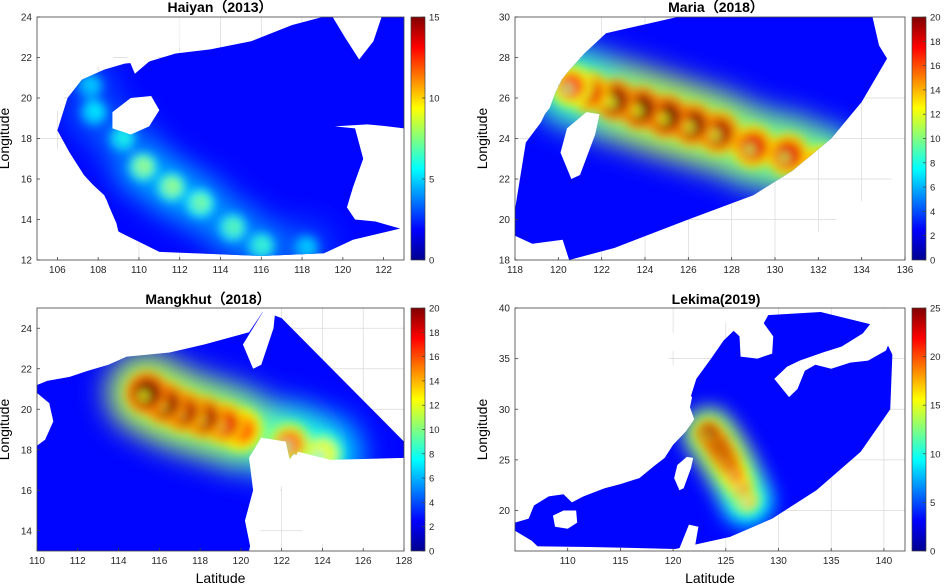  What do you see at coordinates (27, 261) in the screenshot?
I see `y-tick-label: 12` at bounding box center [27, 261].